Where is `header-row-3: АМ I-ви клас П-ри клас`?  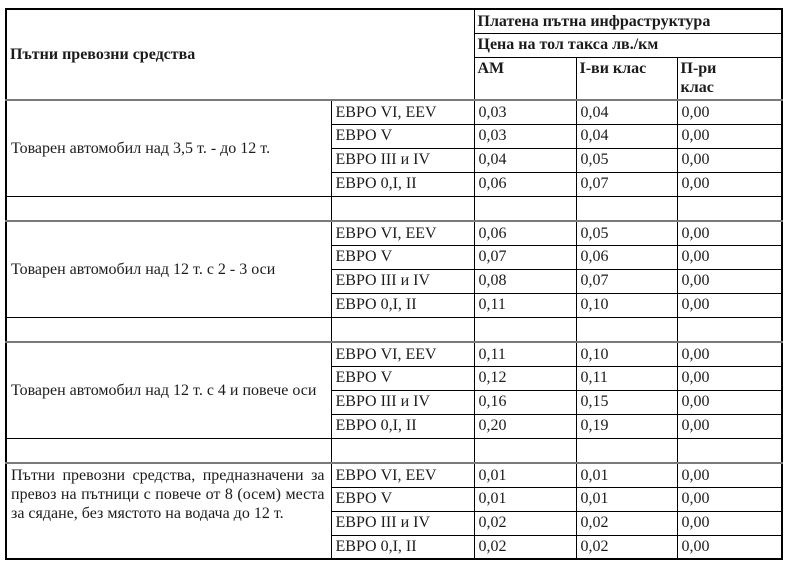 header-row-3: АМ I-ви клас П-ри клас is located at coordinates (394, 78).